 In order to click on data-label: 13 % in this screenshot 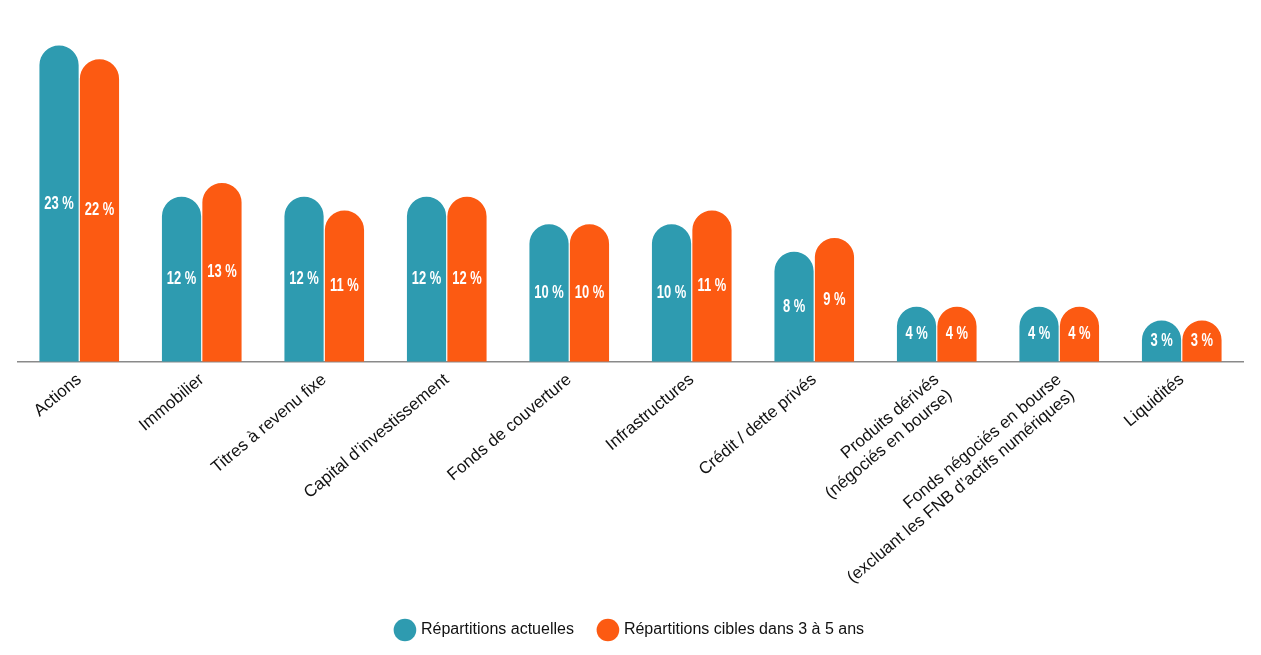, I will do `click(222, 271)`.